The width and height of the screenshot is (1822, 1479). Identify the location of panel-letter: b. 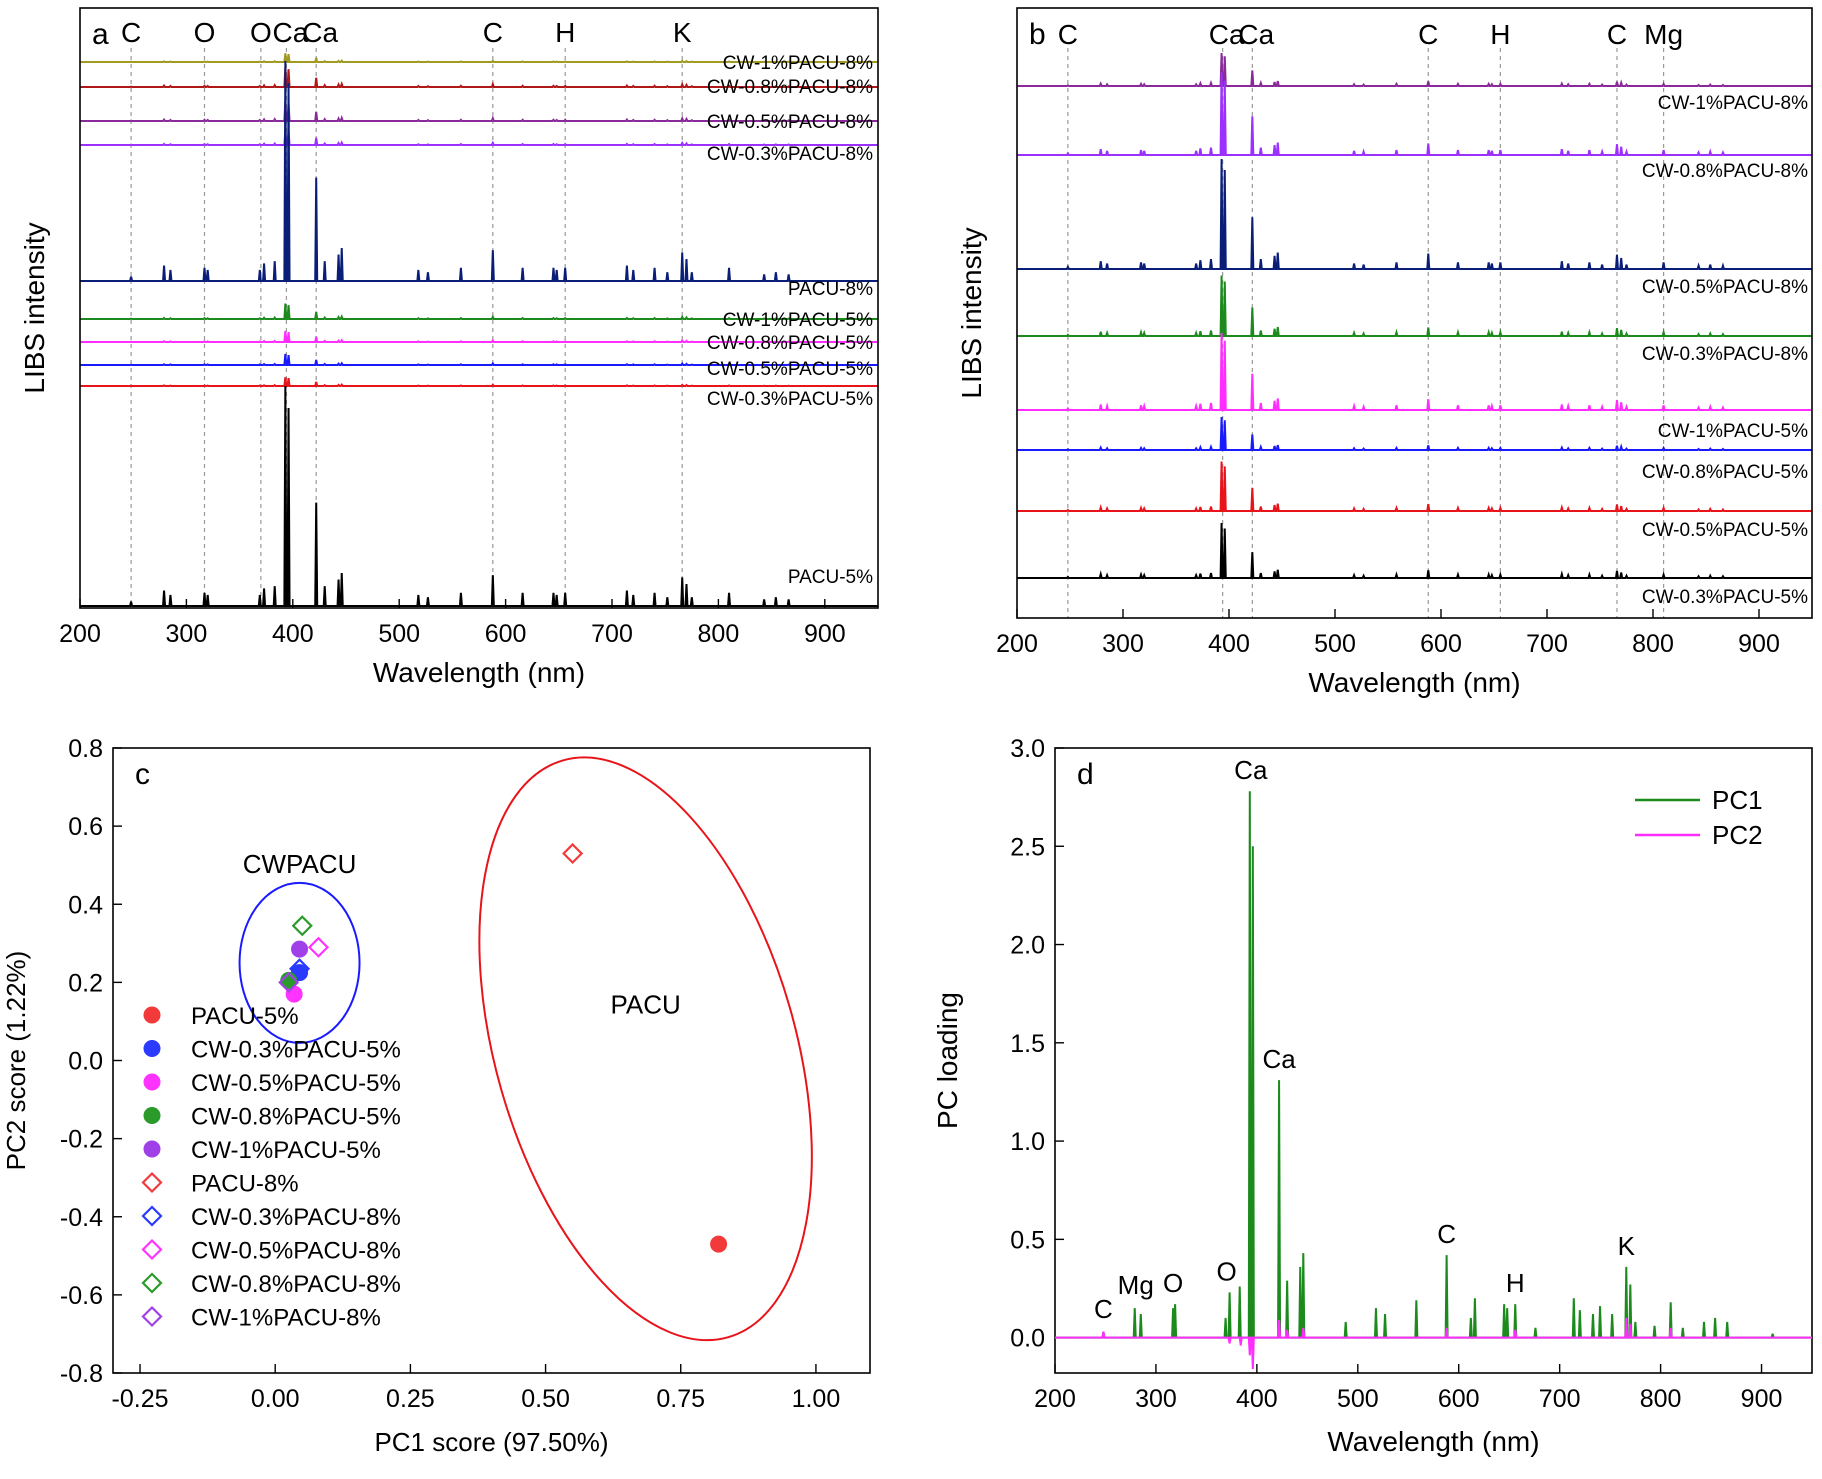
(1037, 34).